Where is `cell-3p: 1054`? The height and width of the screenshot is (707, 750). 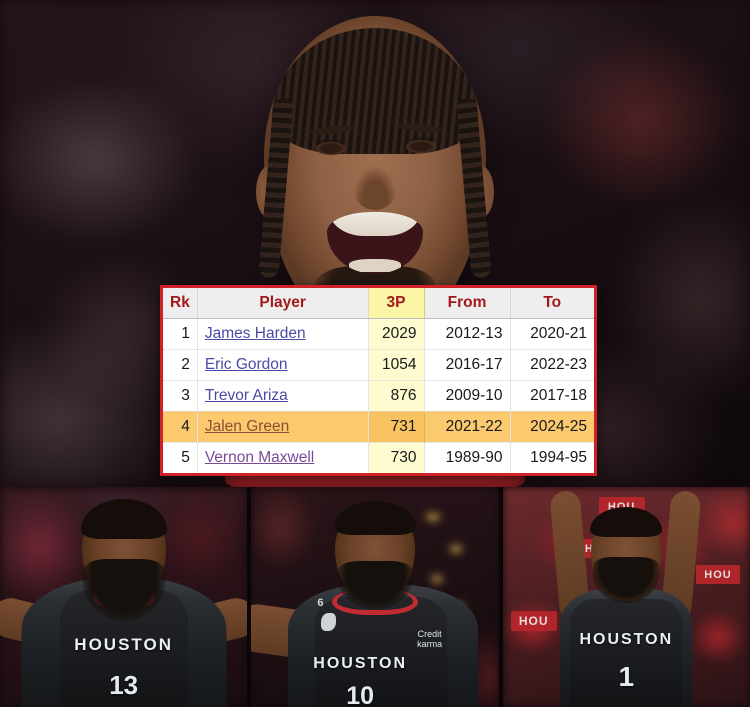
cell-3p: 1054 is located at coordinates (396, 365).